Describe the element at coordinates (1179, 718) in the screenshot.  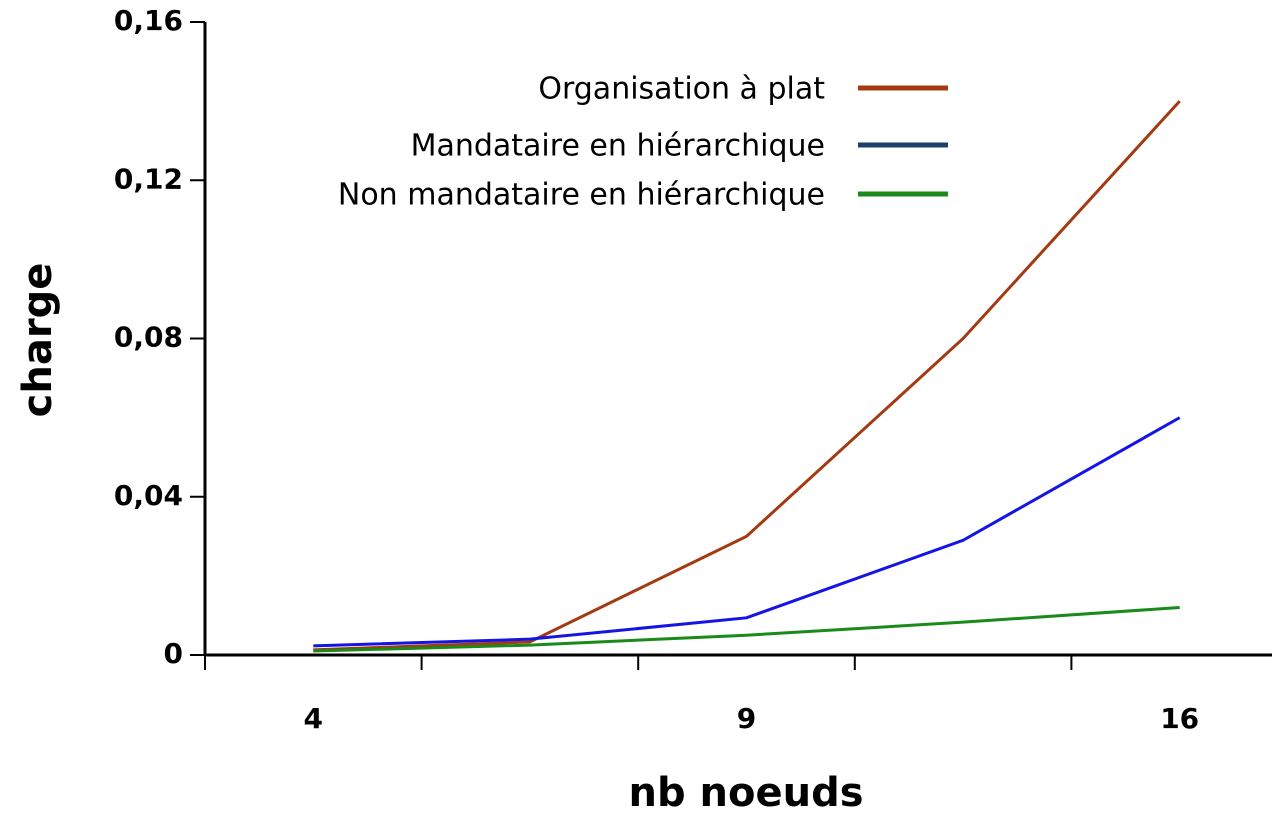
I see `x-tick-label: 16` at that location.